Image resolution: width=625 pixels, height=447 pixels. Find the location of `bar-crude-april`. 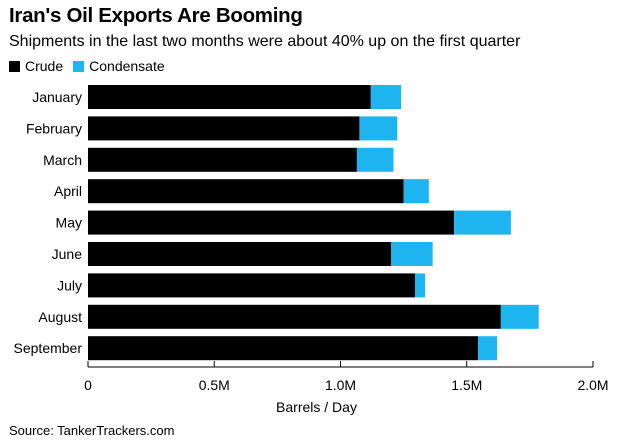

bar-crude-april is located at coordinates (246, 191).